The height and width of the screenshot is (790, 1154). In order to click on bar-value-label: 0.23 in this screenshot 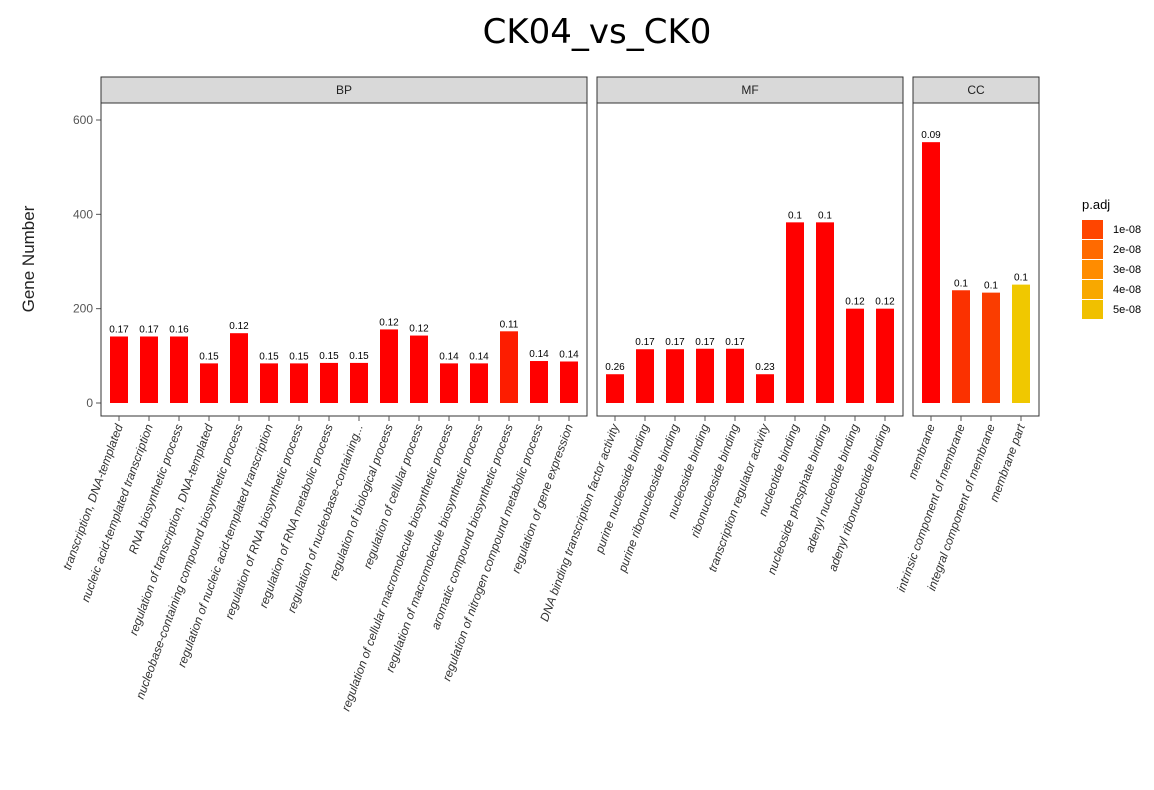, I will do `click(765, 367)`.